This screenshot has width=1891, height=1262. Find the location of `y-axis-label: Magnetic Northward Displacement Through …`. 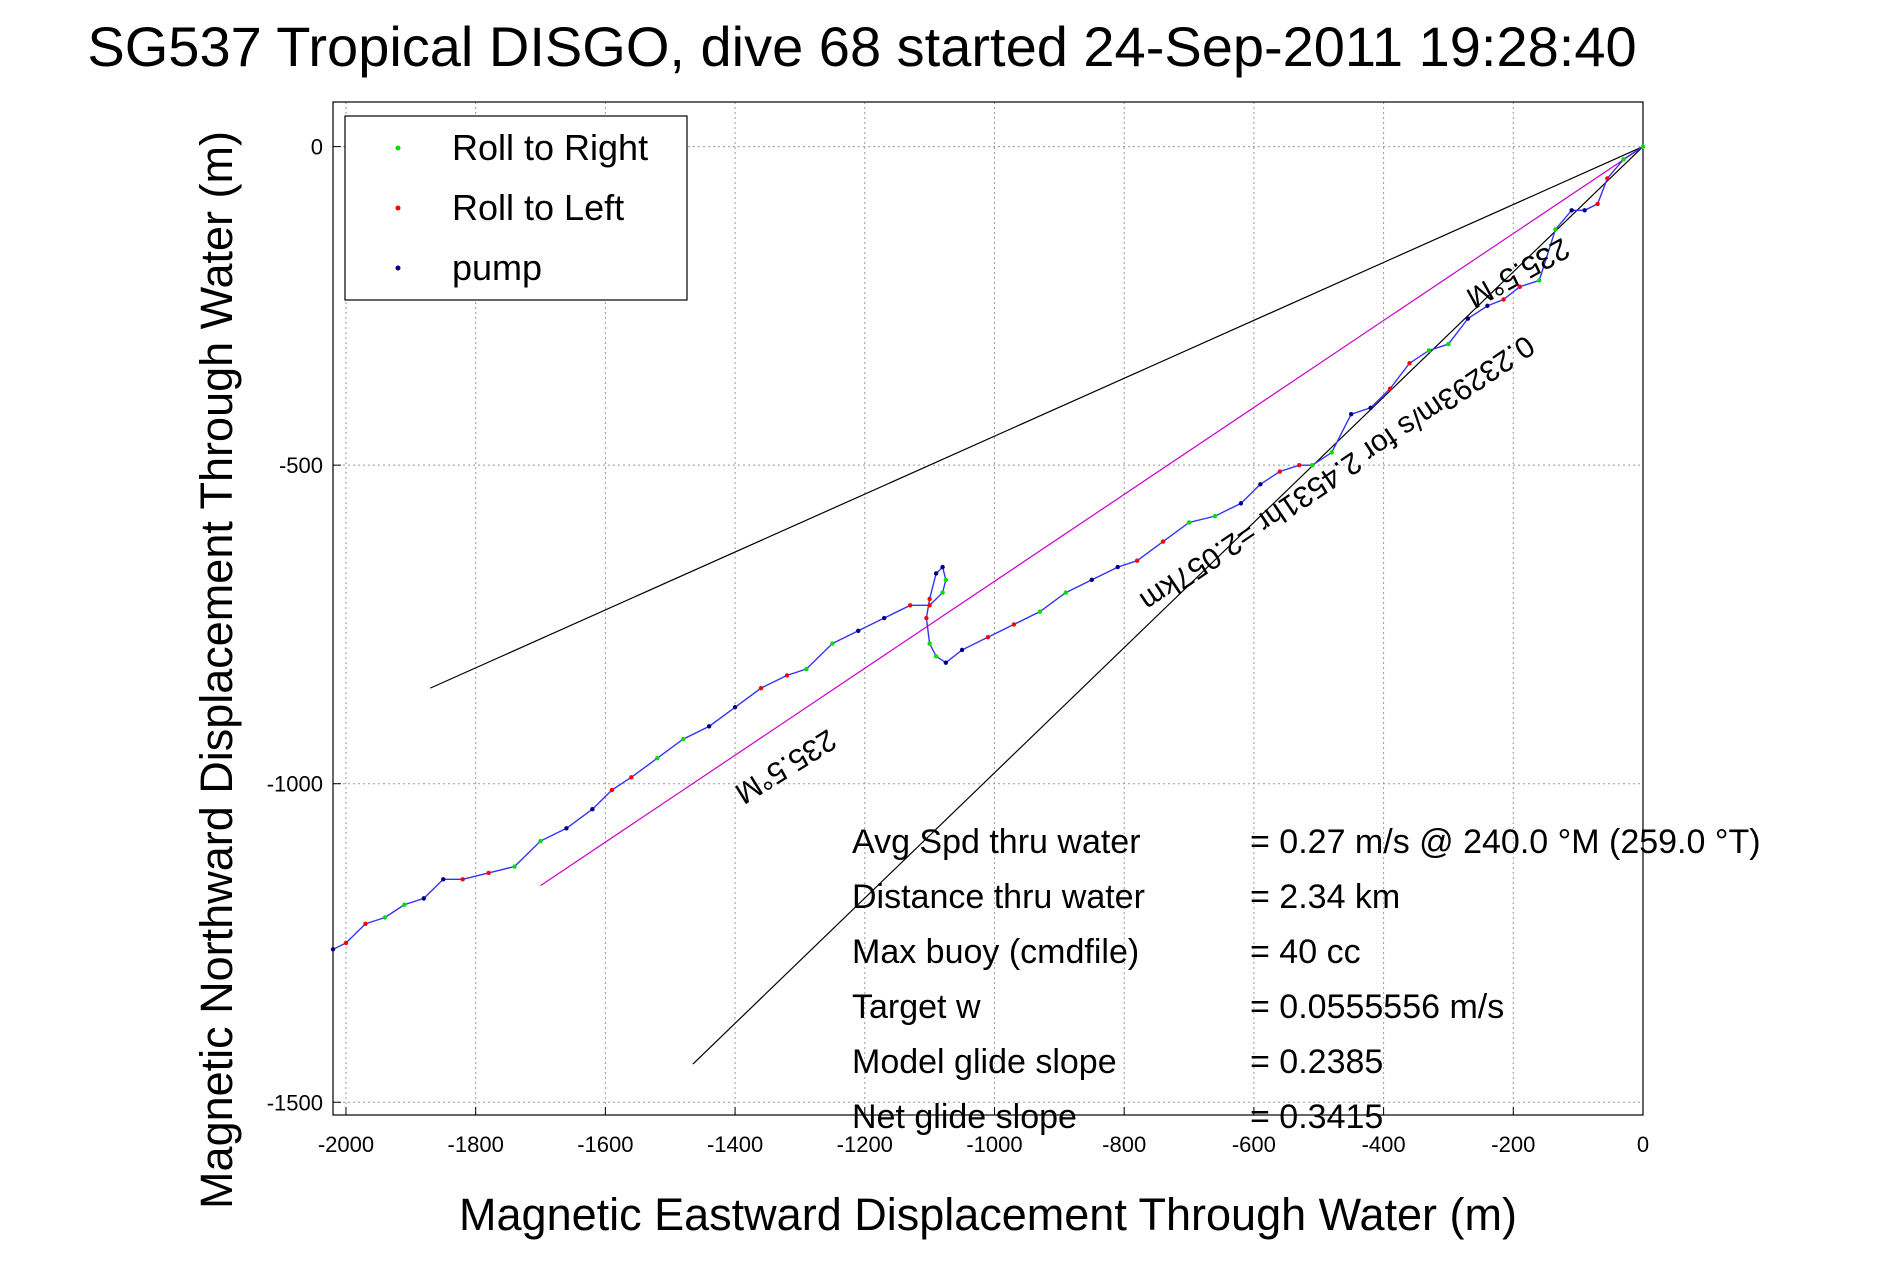

y-axis-label: Magnetic Northward Displacement Through … is located at coordinates (216, 670).